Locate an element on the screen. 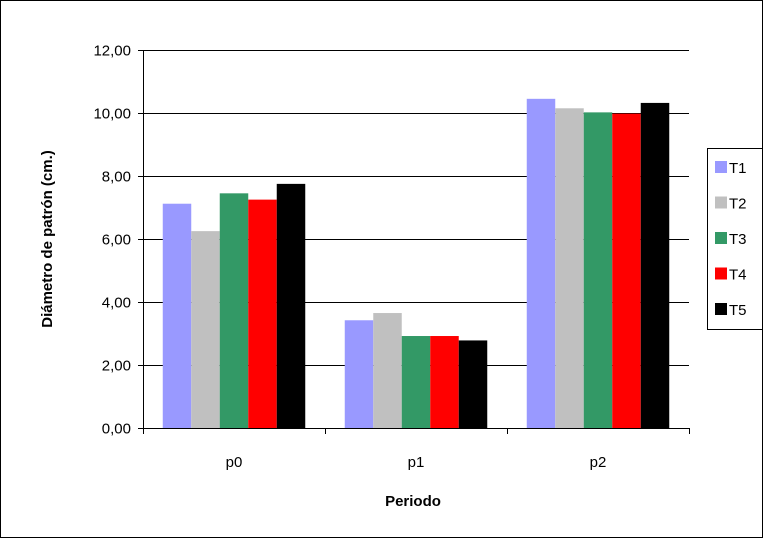  bar-t5-p1 is located at coordinates (473, 384).